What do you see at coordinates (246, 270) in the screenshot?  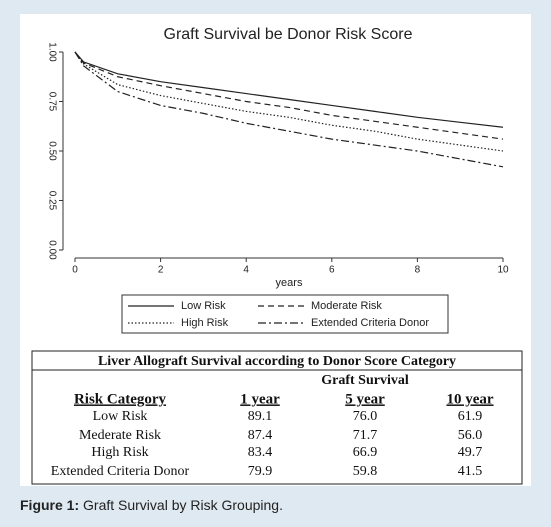 I see `x-tick-label: 4` at bounding box center [246, 270].